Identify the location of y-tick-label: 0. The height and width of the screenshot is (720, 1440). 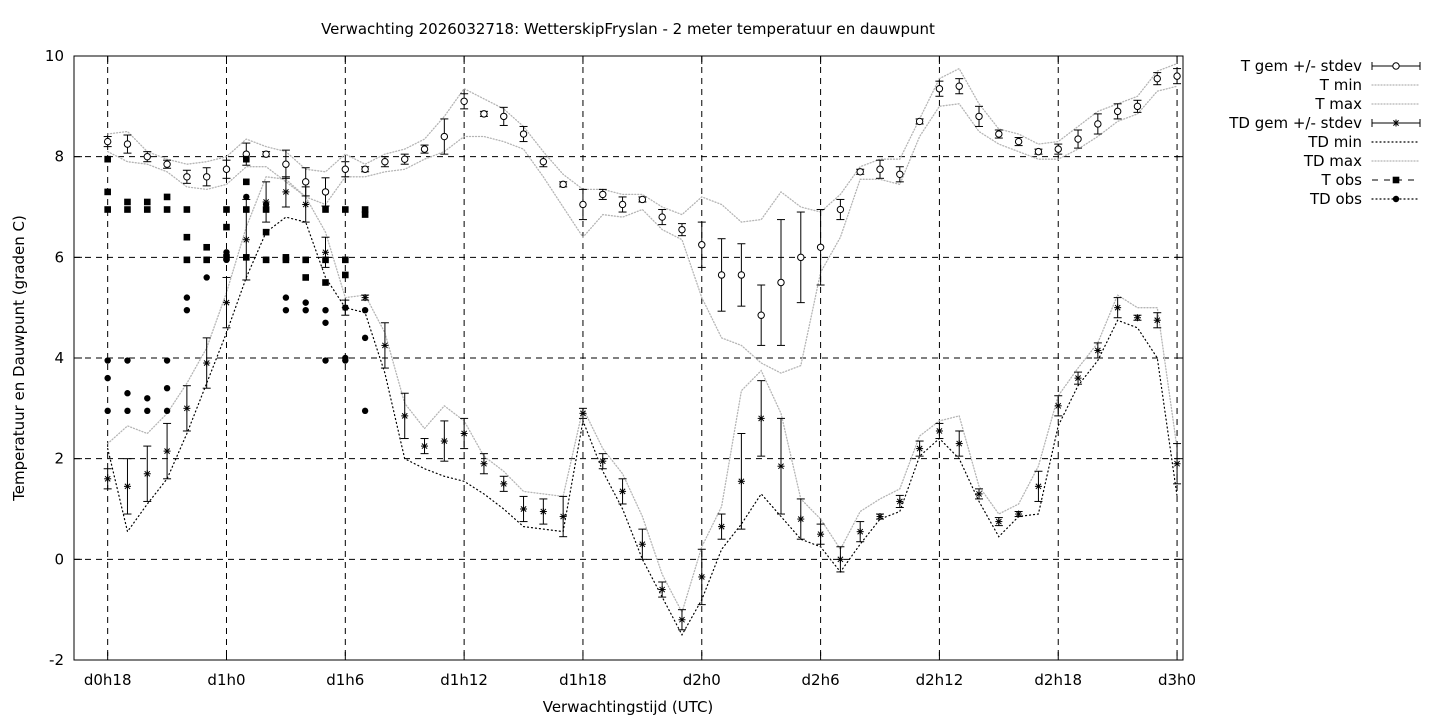
(59, 559).